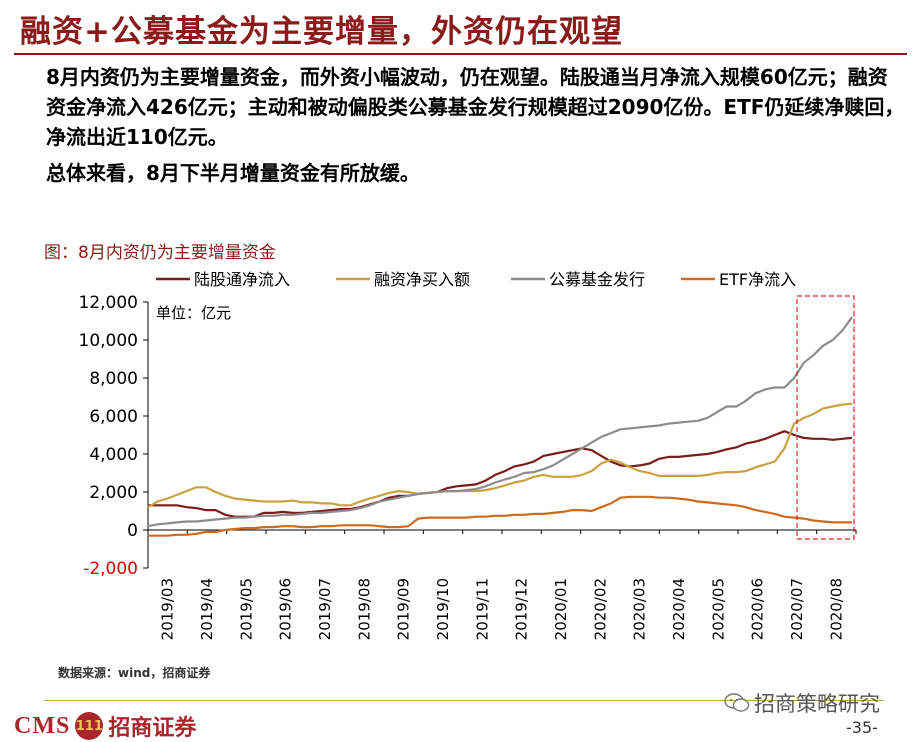  What do you see at coordinates (476, 279) in the screenshot?
I see `chart-legend: 陆股通净流入 融资净买入额 公募基金发行 ETF净流入` at bounding box center [476, 279].